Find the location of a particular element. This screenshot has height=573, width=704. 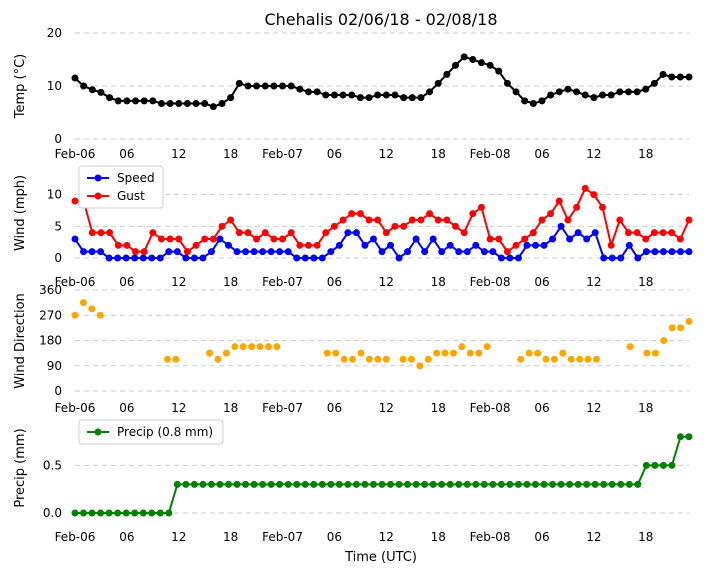

series-precip-0-8-mm- is located at coordinates (382, 475).